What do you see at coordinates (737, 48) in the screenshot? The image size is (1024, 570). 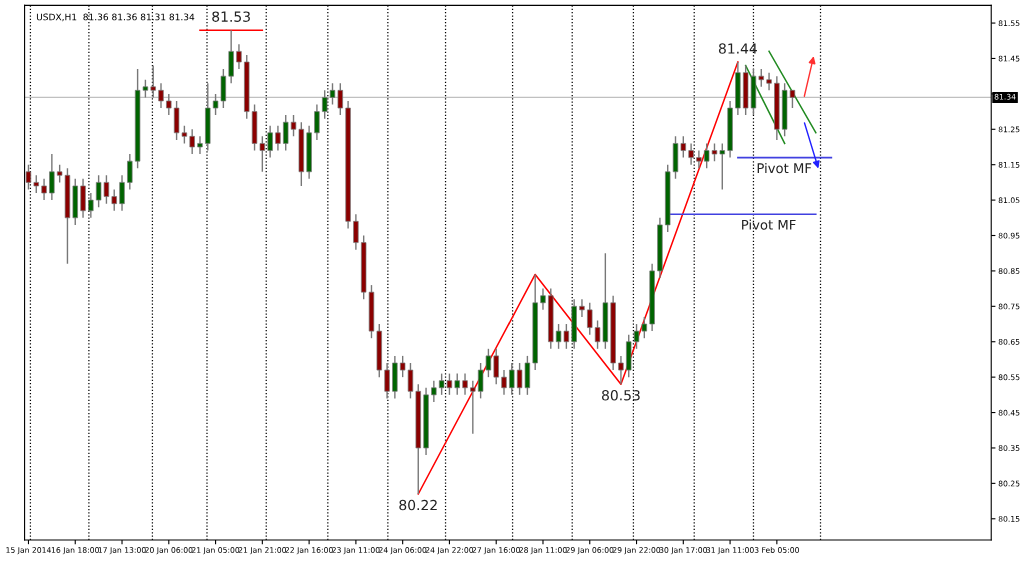 I see `annotation: 81.44` at bounding box center [737, 48].